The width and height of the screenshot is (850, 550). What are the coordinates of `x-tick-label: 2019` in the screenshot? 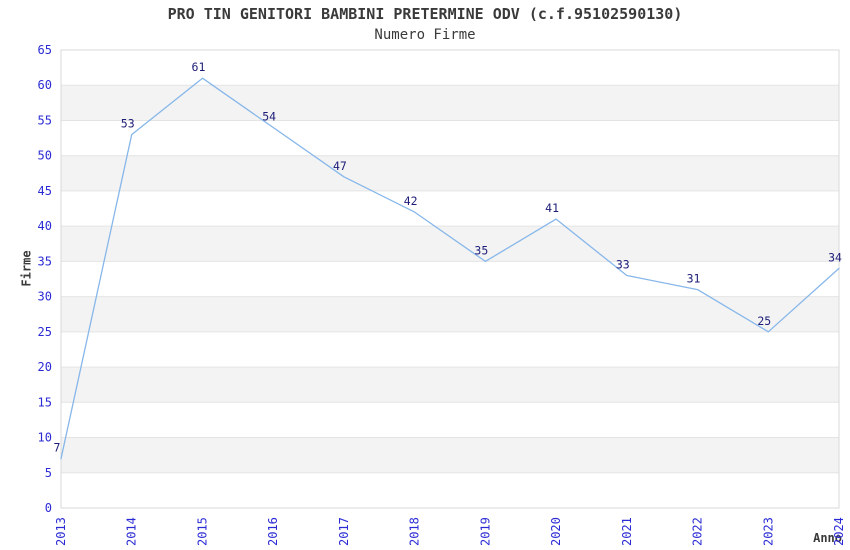 It's located at (485, 531).